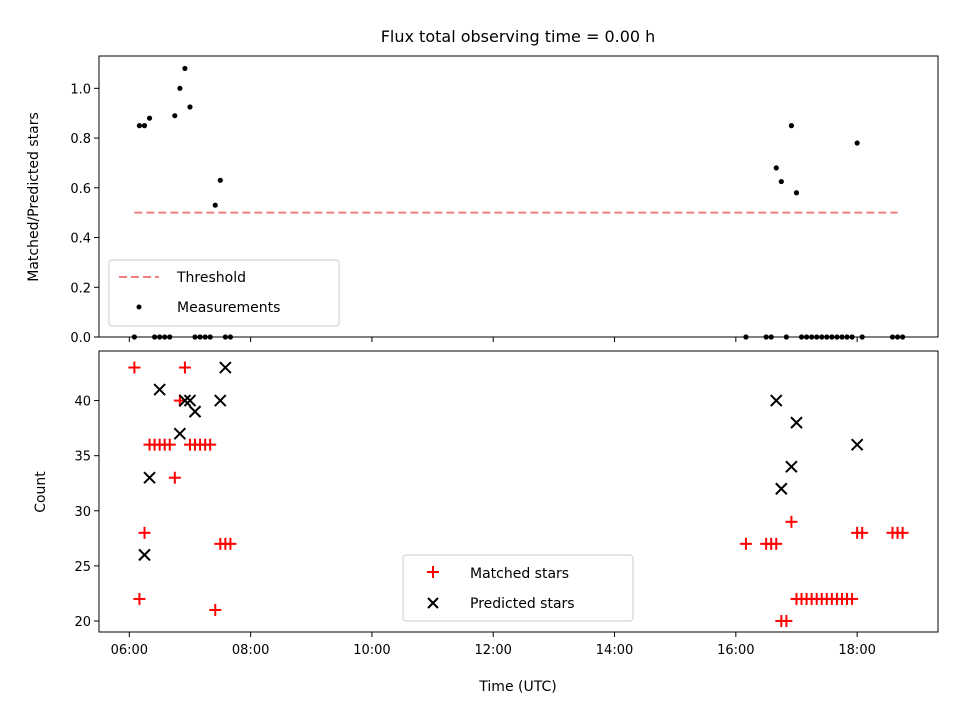 This screenshot has height=720, width=960. What do you see at coordinates (82, 512) in the screenshot?
I see `y-tick-label: 30` at bounding box center [82, 512].